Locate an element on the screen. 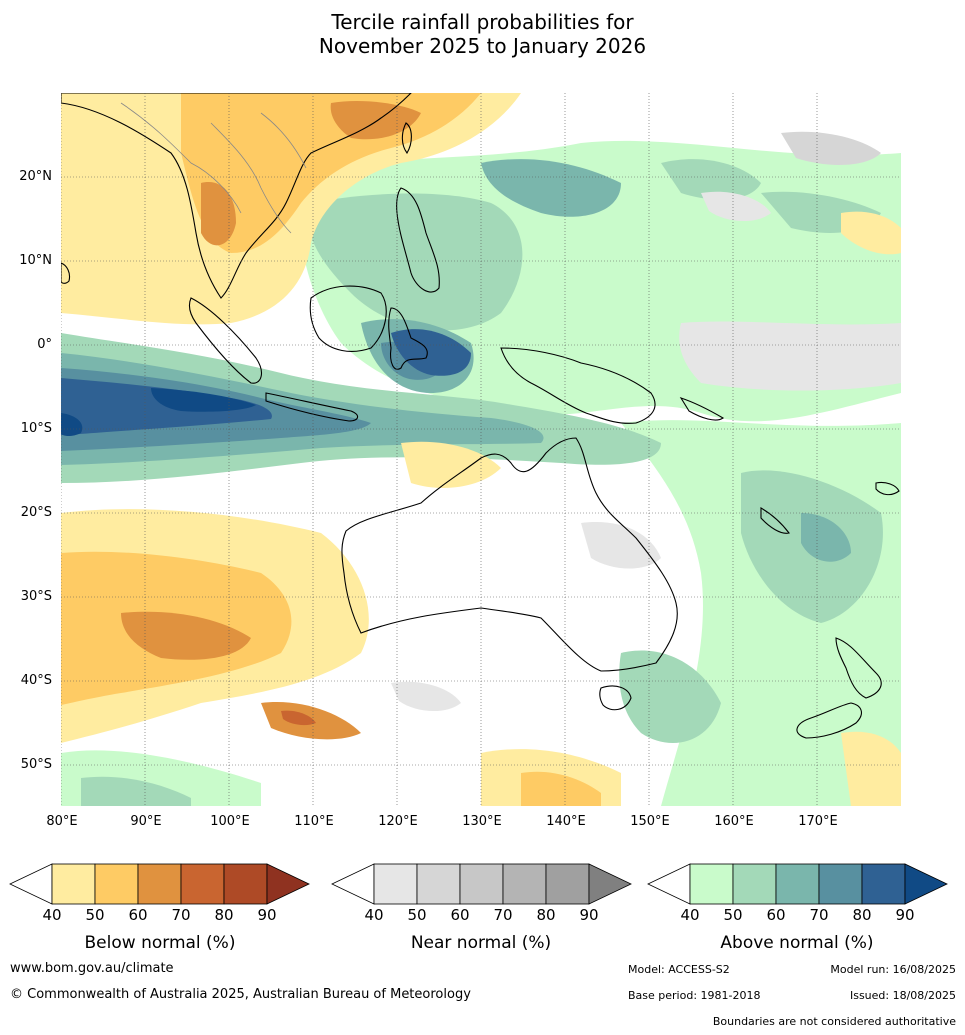  cbar-near-tick: 70 is located at coordinates (503, 915).